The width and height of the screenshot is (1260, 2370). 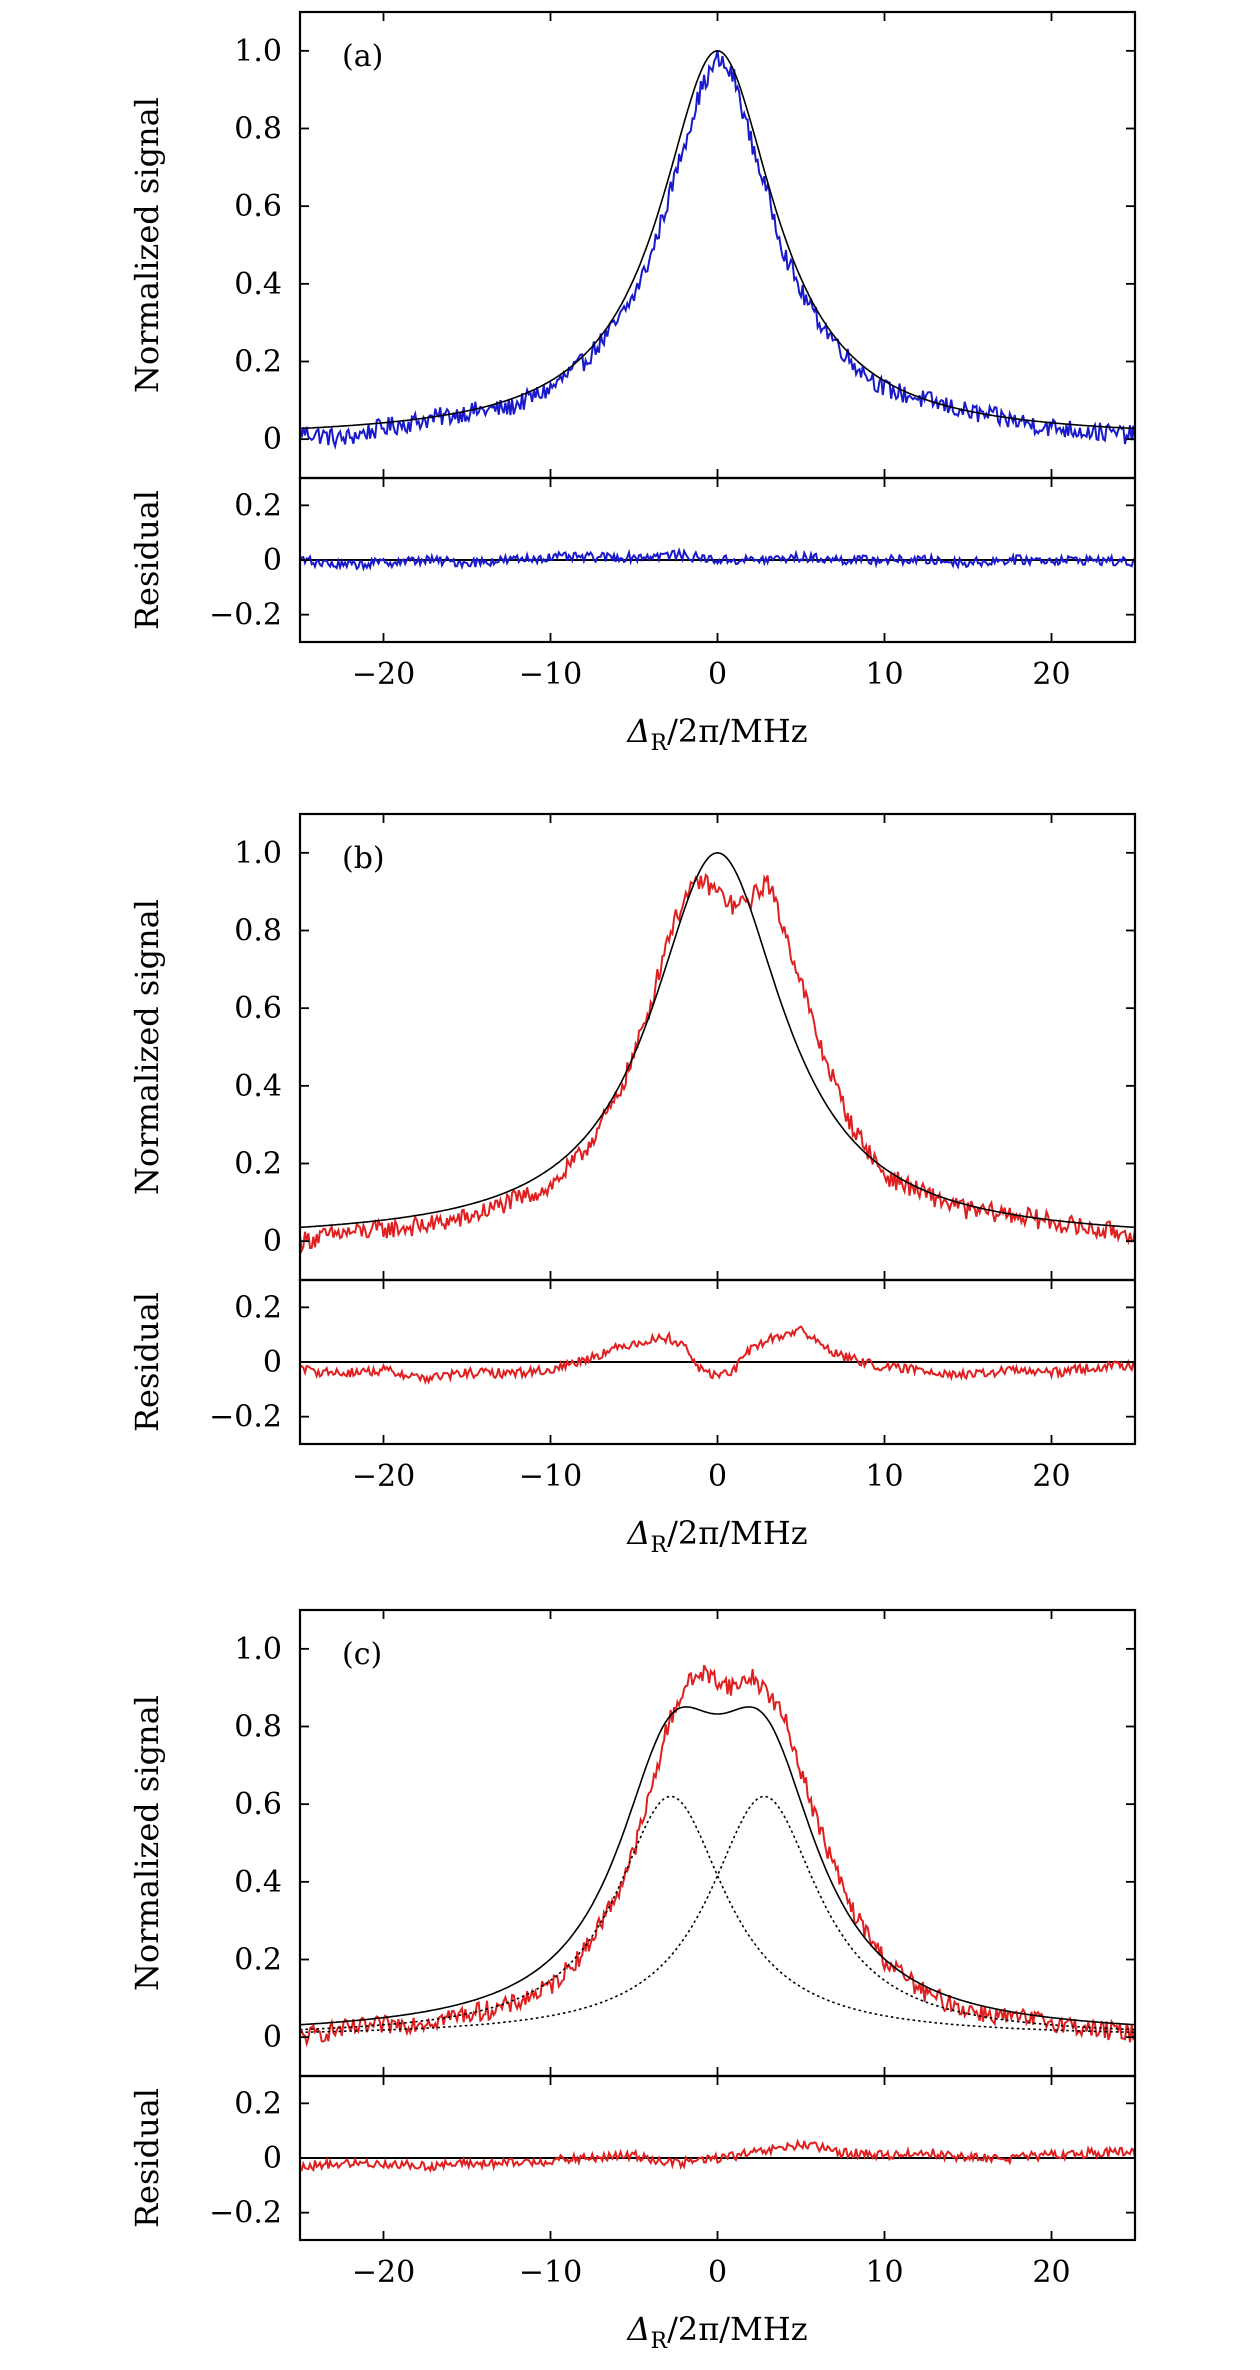 I want to click on panel-label: (b), so click(x=363, y=858).